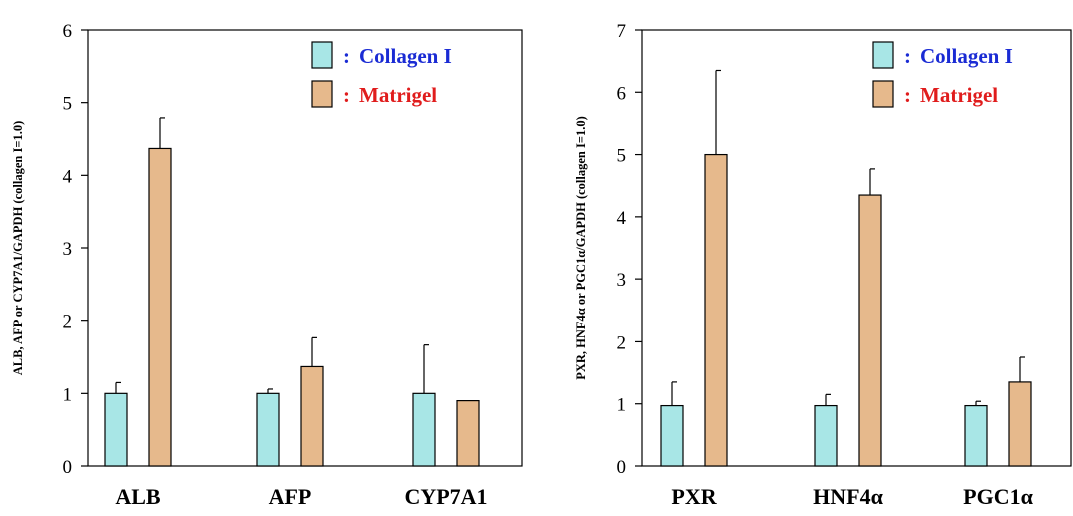 Image resolution: width=1073 pixels, height=516 pixels. Describe the element at coordinates (138, 496) in the screenshot. I see `category-label: ALB` at that location.